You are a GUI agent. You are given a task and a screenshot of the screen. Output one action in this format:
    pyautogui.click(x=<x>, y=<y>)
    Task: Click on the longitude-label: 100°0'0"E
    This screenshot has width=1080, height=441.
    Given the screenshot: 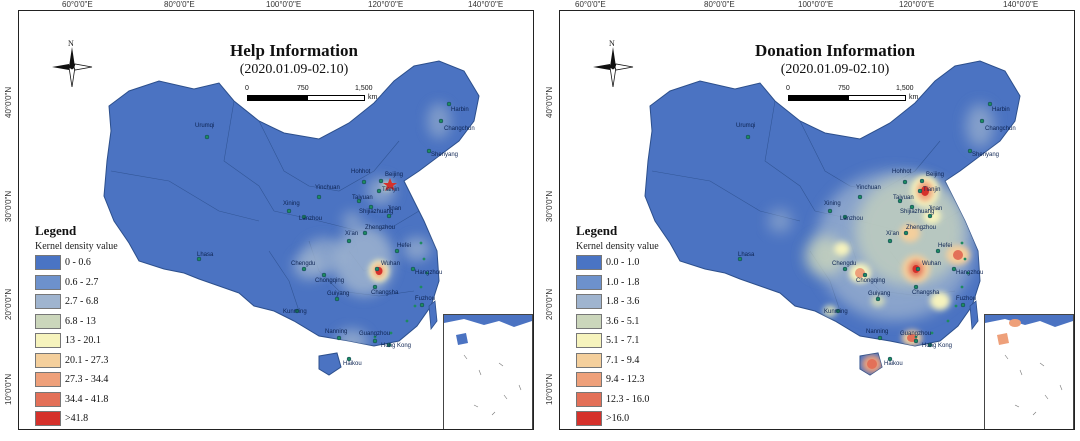 What is the action you would take?
    pyautogui.click(x=284, y=4)
    